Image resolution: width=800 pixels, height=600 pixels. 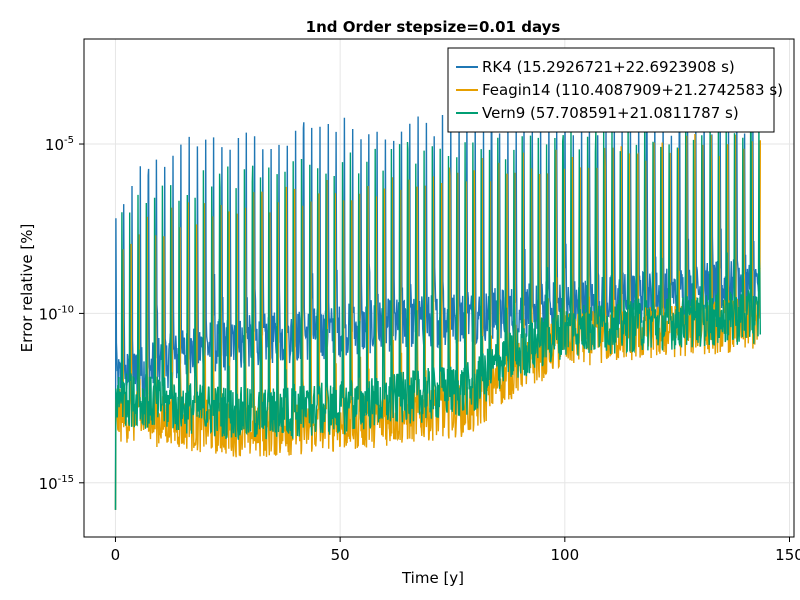 I want to click on chart-title: 1nd Order stepsize=0.01 days, so click(x=433, y=27).